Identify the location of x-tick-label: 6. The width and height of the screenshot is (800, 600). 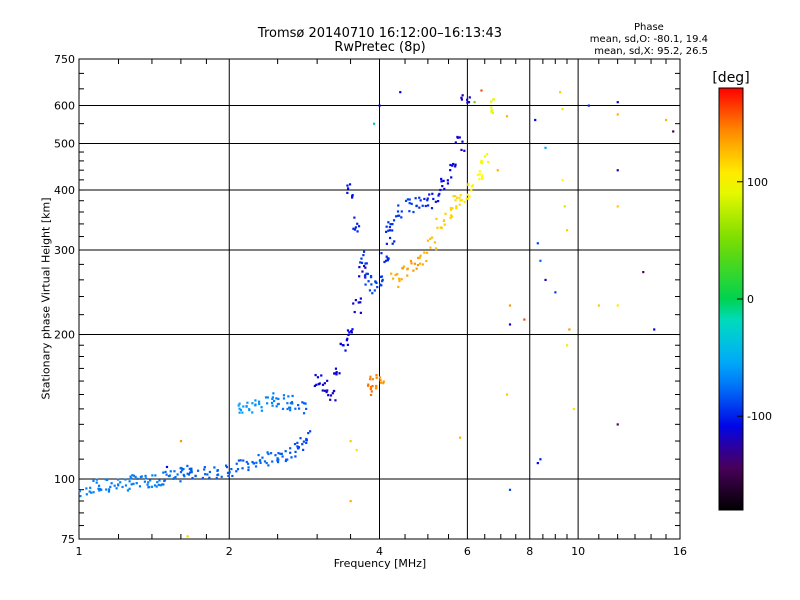
(467, 551).